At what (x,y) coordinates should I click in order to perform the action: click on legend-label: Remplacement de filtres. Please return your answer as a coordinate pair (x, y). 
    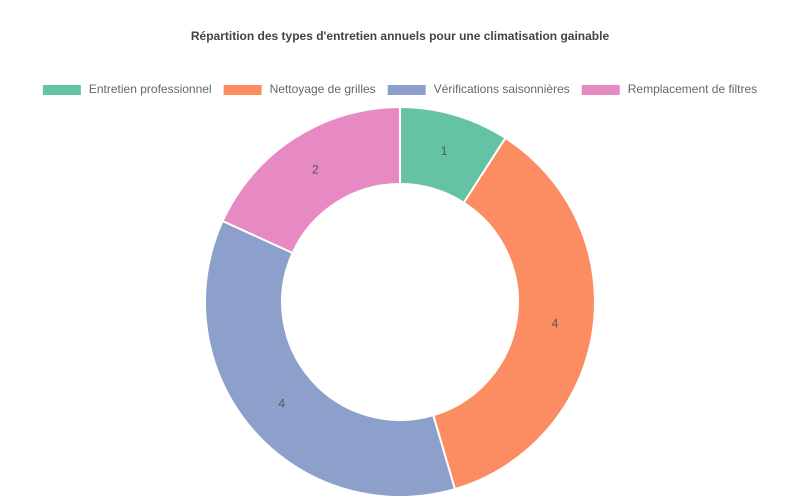
    Looking at the image, I should click on (692, 89).